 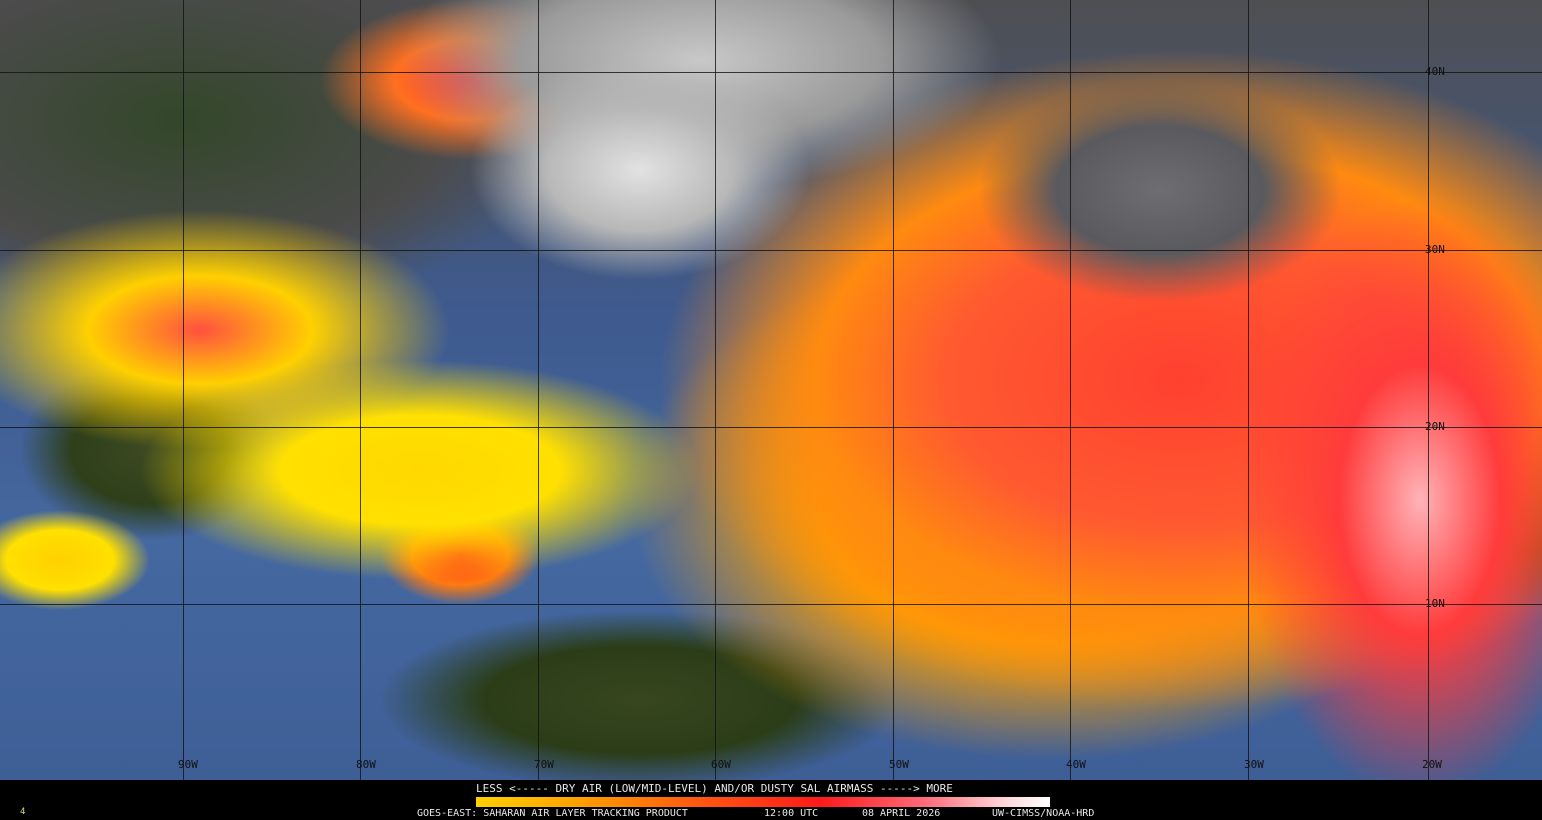 What do you see at coordinates (771, 604) in the screenshot?
I see `parallel-10n` at bounding box center [771, 604].